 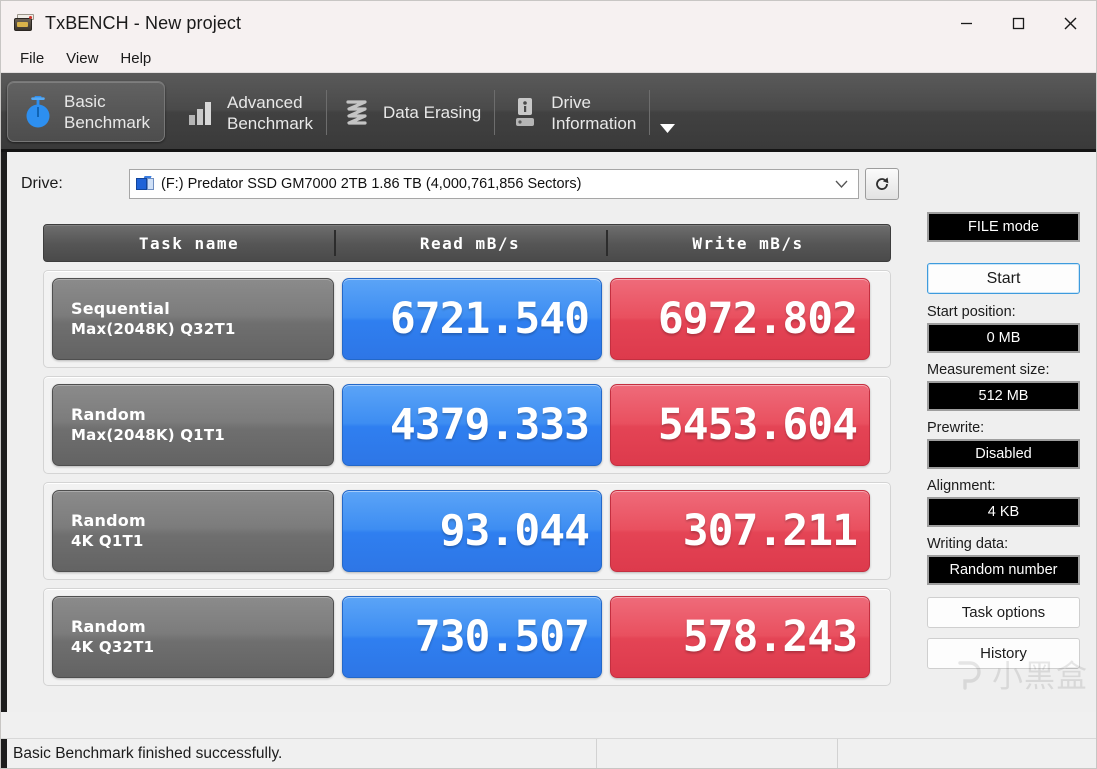 I want to click on write-value: 5453.604, so click(x=740, y=425).